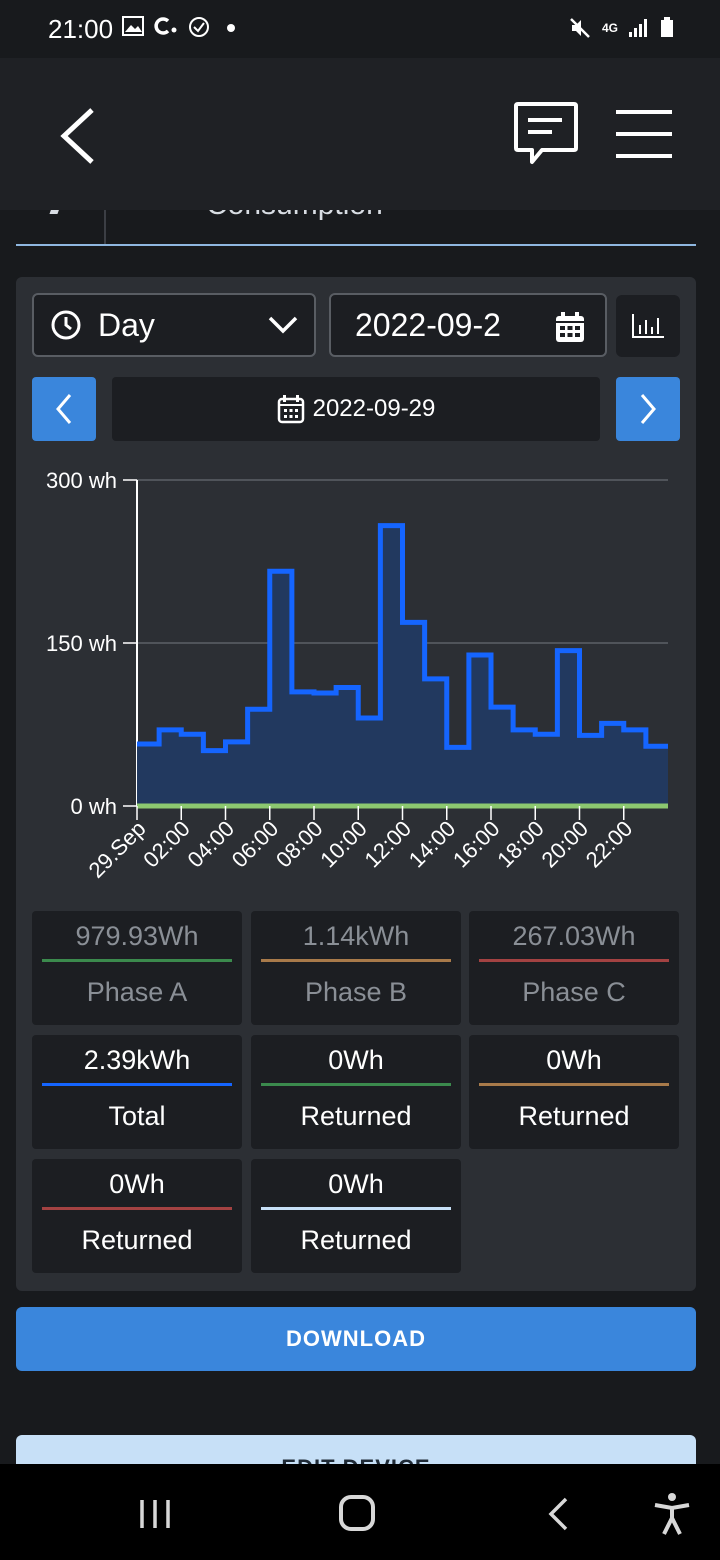  Describe the element at coordinates (574, 968) in the screenshot. I see `stat-tile: 267.03Wh Phase C` at that location.